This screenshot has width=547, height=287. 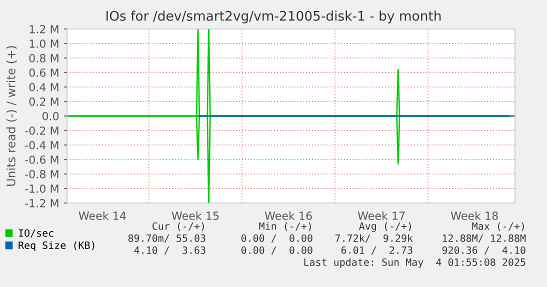 What do you see at coordinates (484, 238) in the screenshot?
I see `text: 12.88M/ 12.88M` at bounding box center [484, 238].